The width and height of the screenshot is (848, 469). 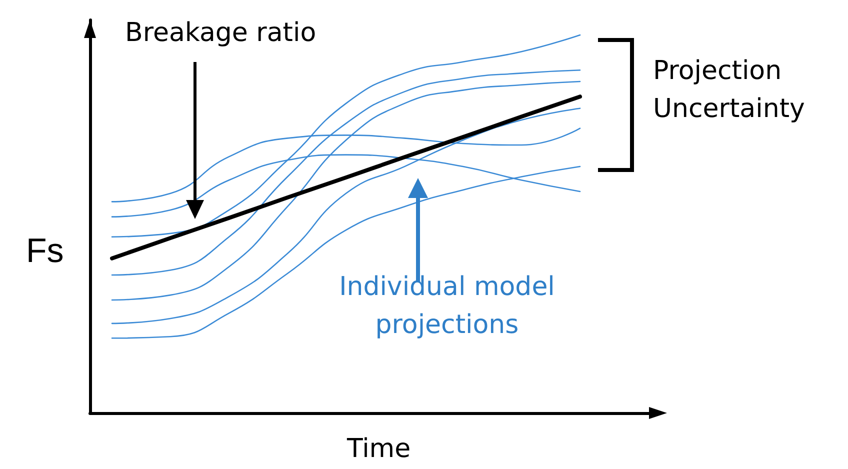 What do you see at coordinates (378, 449) in the screenshot?
I see `x-axis-title: Time` at bounding box center [378, 449].